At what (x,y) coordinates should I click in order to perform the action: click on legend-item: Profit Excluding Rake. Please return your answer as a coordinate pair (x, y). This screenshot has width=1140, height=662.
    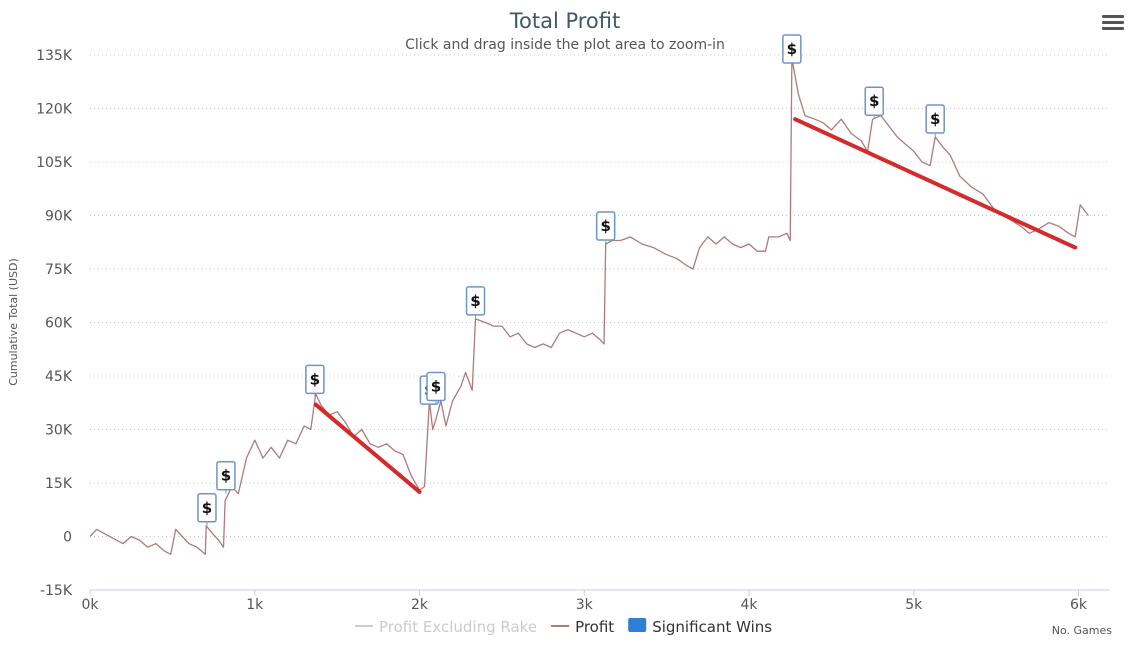
    Looking at the image, I should click on (446, 627).